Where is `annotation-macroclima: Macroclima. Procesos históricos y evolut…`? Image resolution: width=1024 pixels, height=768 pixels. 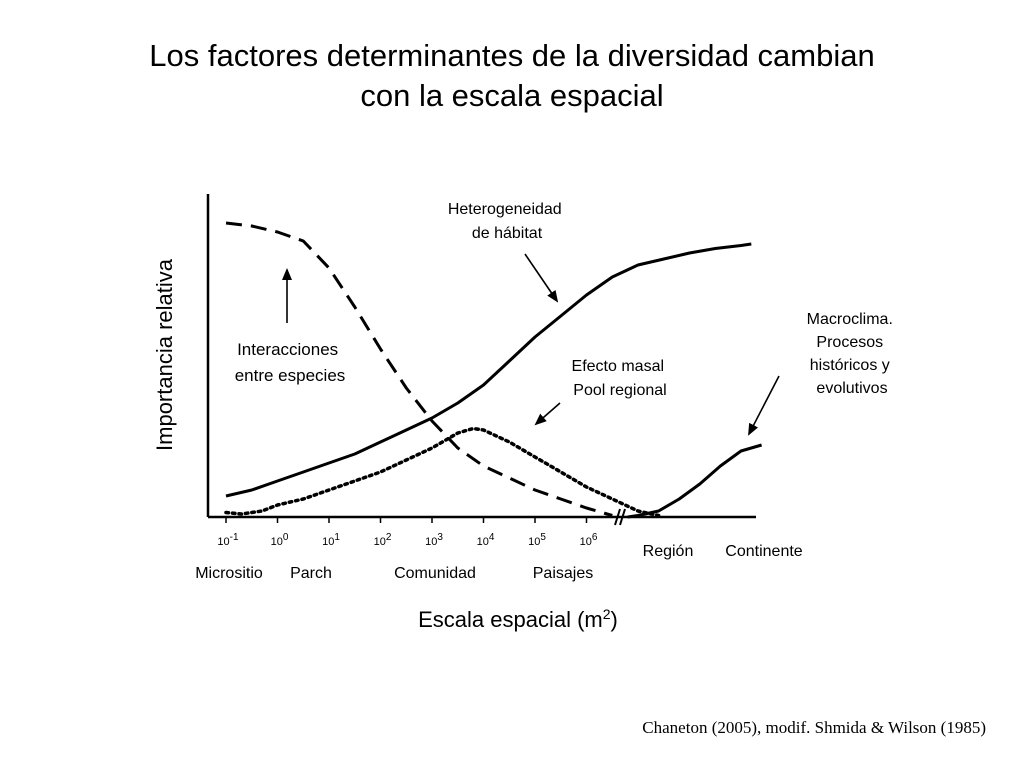 annotation-macroclima: Macroclima. Procesos históricos y evolut… is located at coordinates (852, 354).